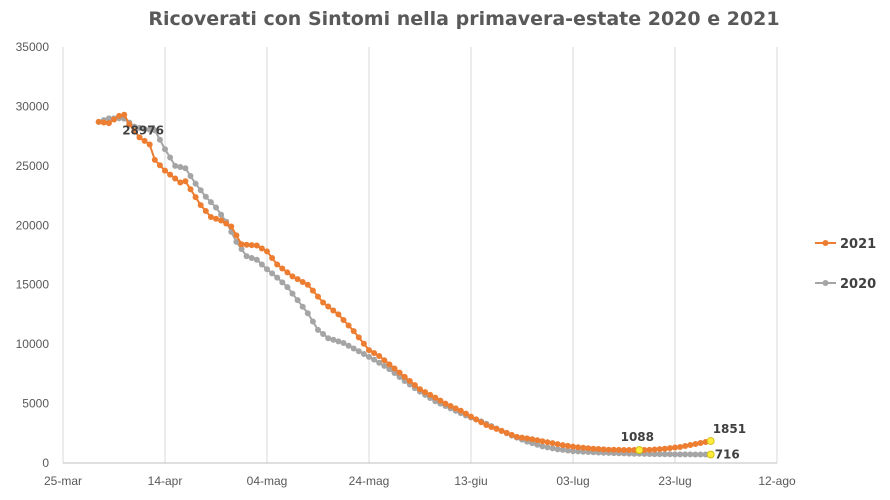 The image size is (890, 500). What do you see at coordinates (674, 481) in the screenshot?
I see `x-tick-label: 23-lug` at bounding box center [674, 481].